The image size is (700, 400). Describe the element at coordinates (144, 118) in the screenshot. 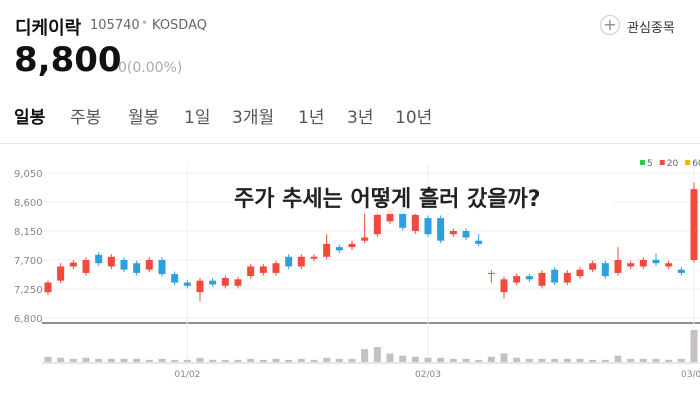

I see `tab: 월봉` at that location.